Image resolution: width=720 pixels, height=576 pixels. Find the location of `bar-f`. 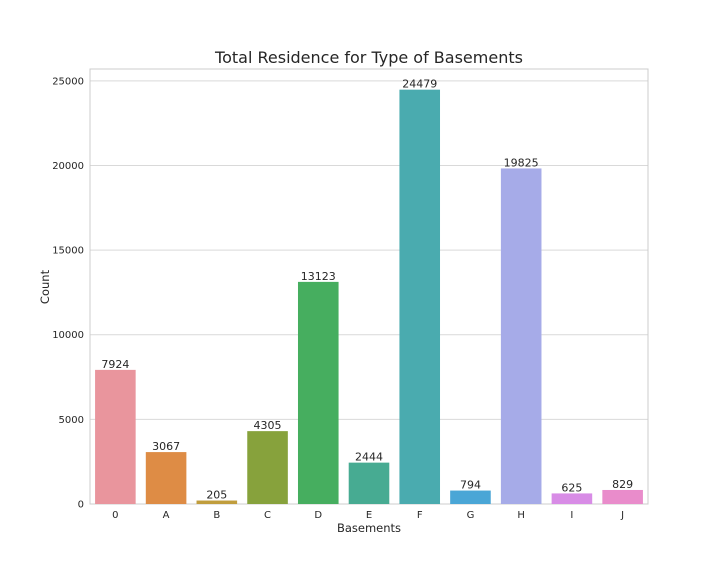

bar-f is located at coordinates (420, 296).